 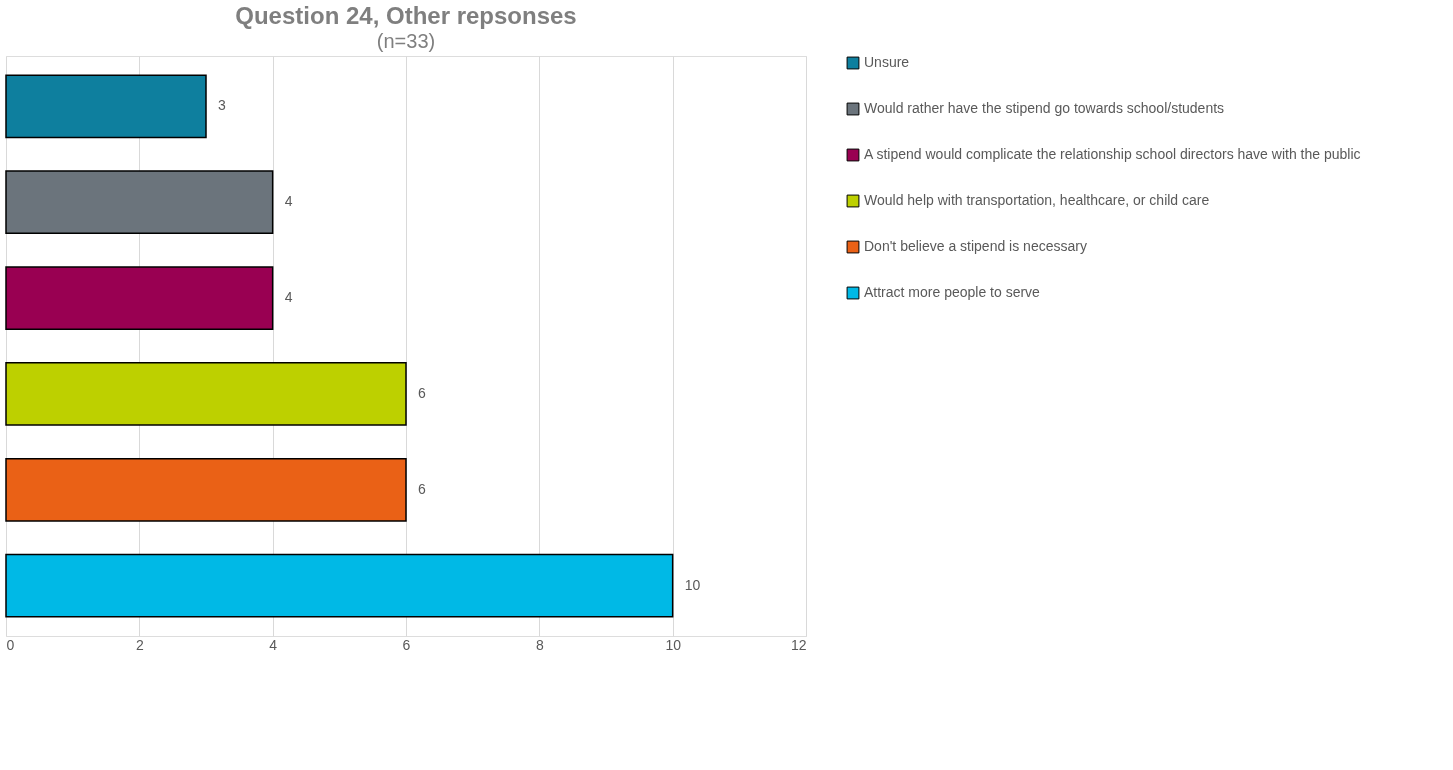 I want to click on x-tick-label: 6, so click(x=406, y=644).